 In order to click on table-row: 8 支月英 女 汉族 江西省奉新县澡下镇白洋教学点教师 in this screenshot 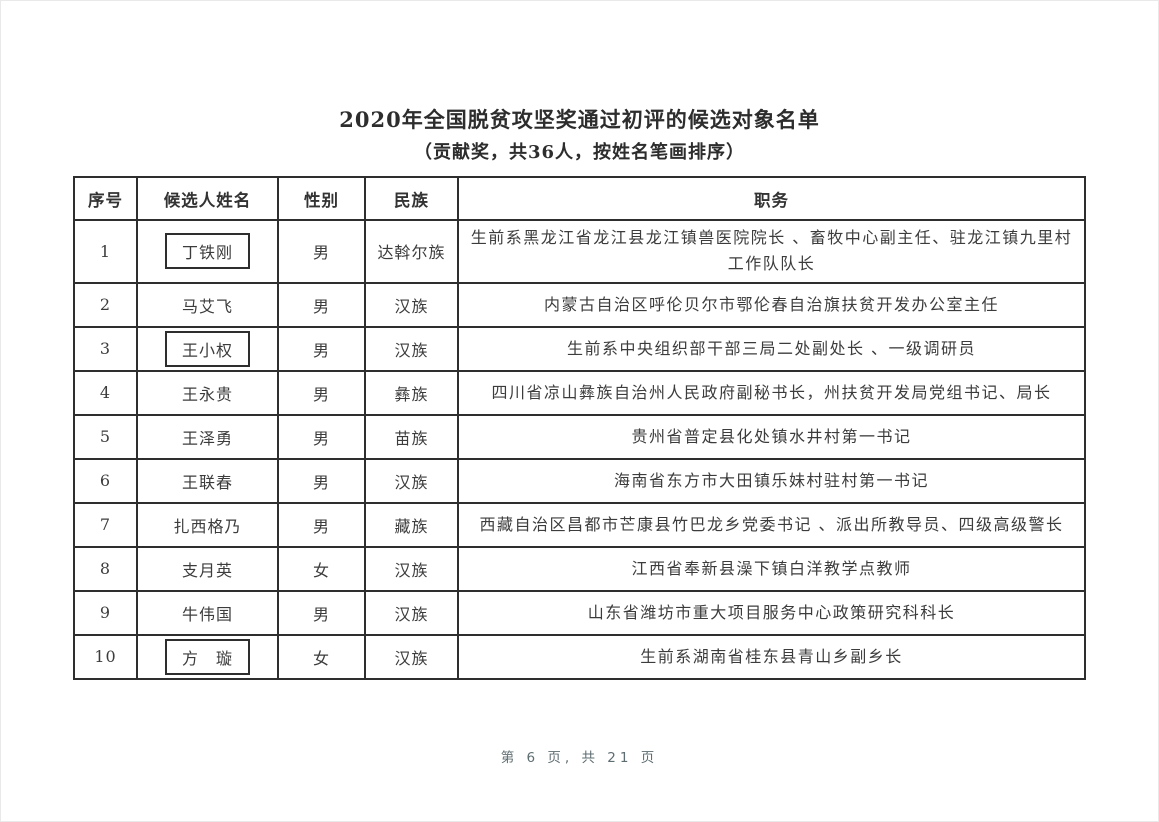, I will do `click(579, 568)`.